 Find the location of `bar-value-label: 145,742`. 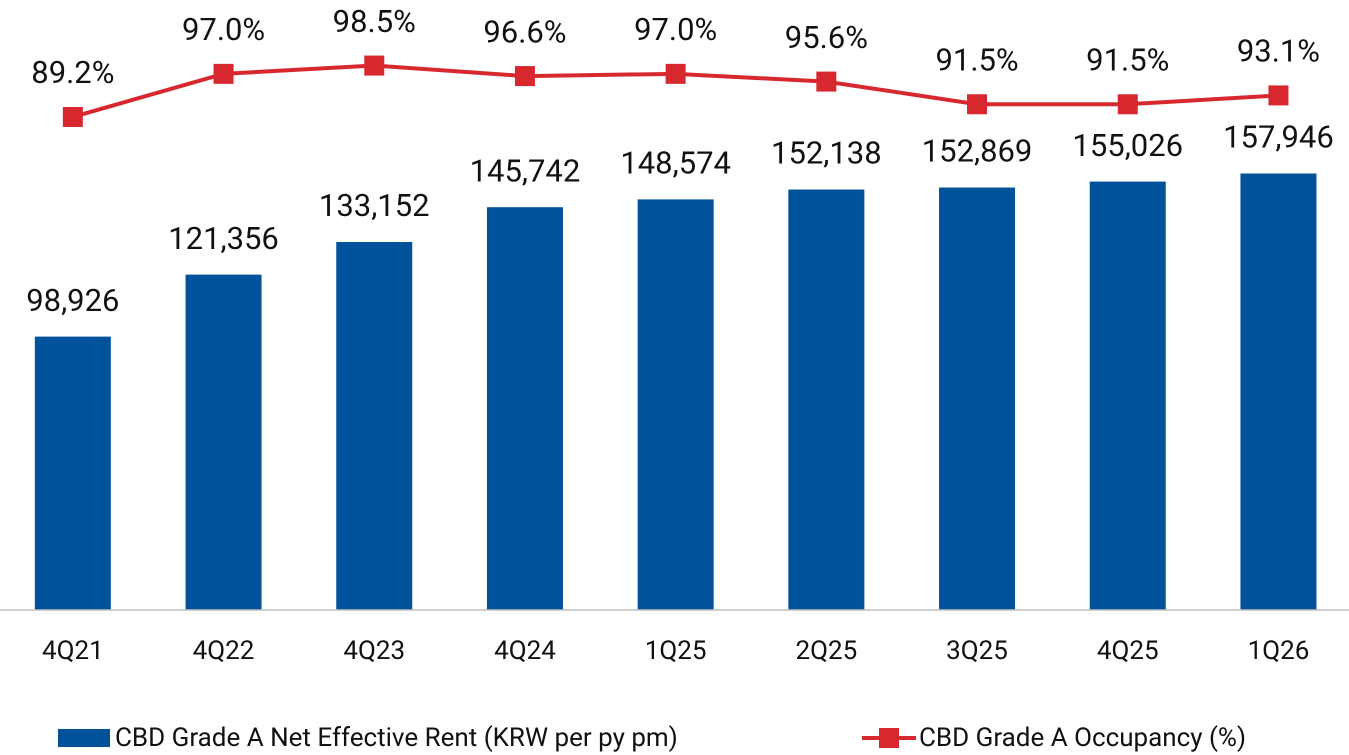

bar-value-label: 145,742 is located at coordinates (525, 170).